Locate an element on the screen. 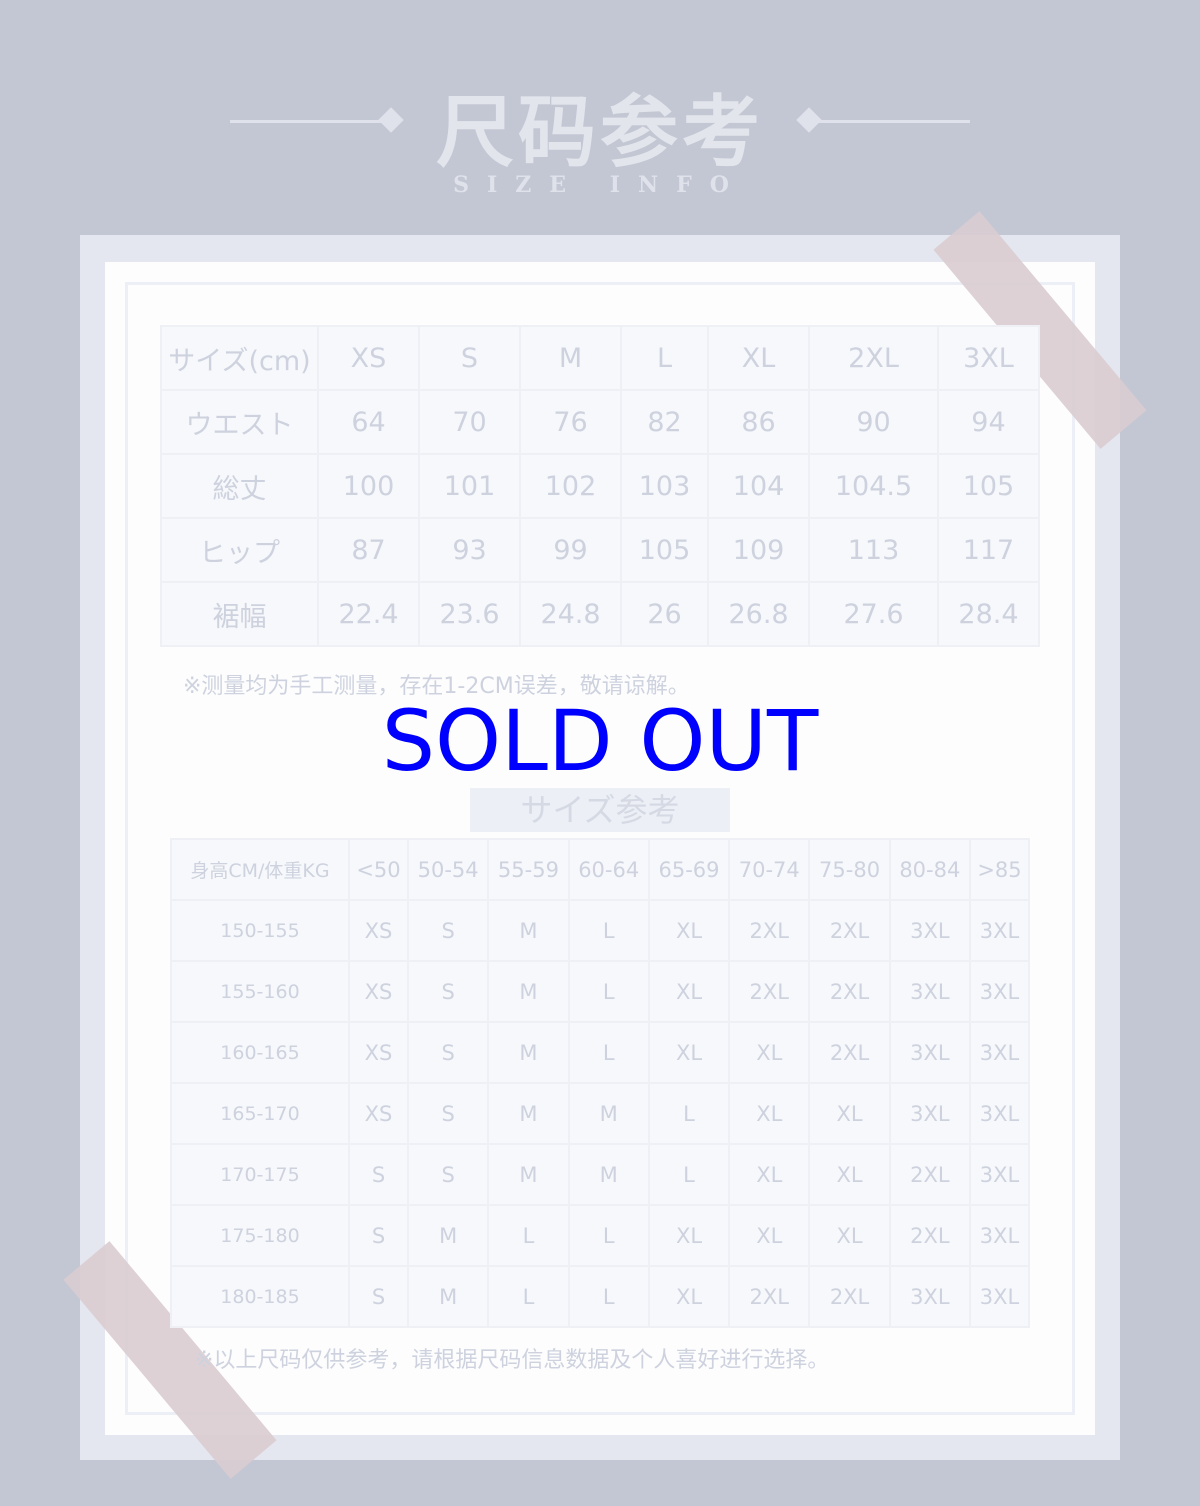 Image resolution: width=1200 pixels, height=1506 pixels. table-cell: 86 is located at coordinates (759, 422).